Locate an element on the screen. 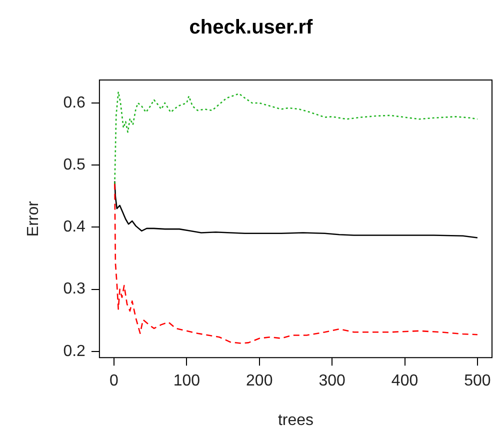  y-tick-label: 0.6 is located at coordinates (74, 103).